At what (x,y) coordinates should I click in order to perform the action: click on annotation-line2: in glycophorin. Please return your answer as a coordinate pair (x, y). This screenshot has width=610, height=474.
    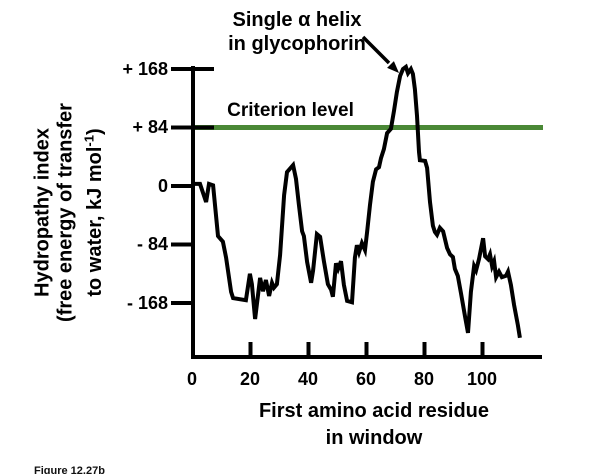
    Looking at the image, I should click on (297, 44).